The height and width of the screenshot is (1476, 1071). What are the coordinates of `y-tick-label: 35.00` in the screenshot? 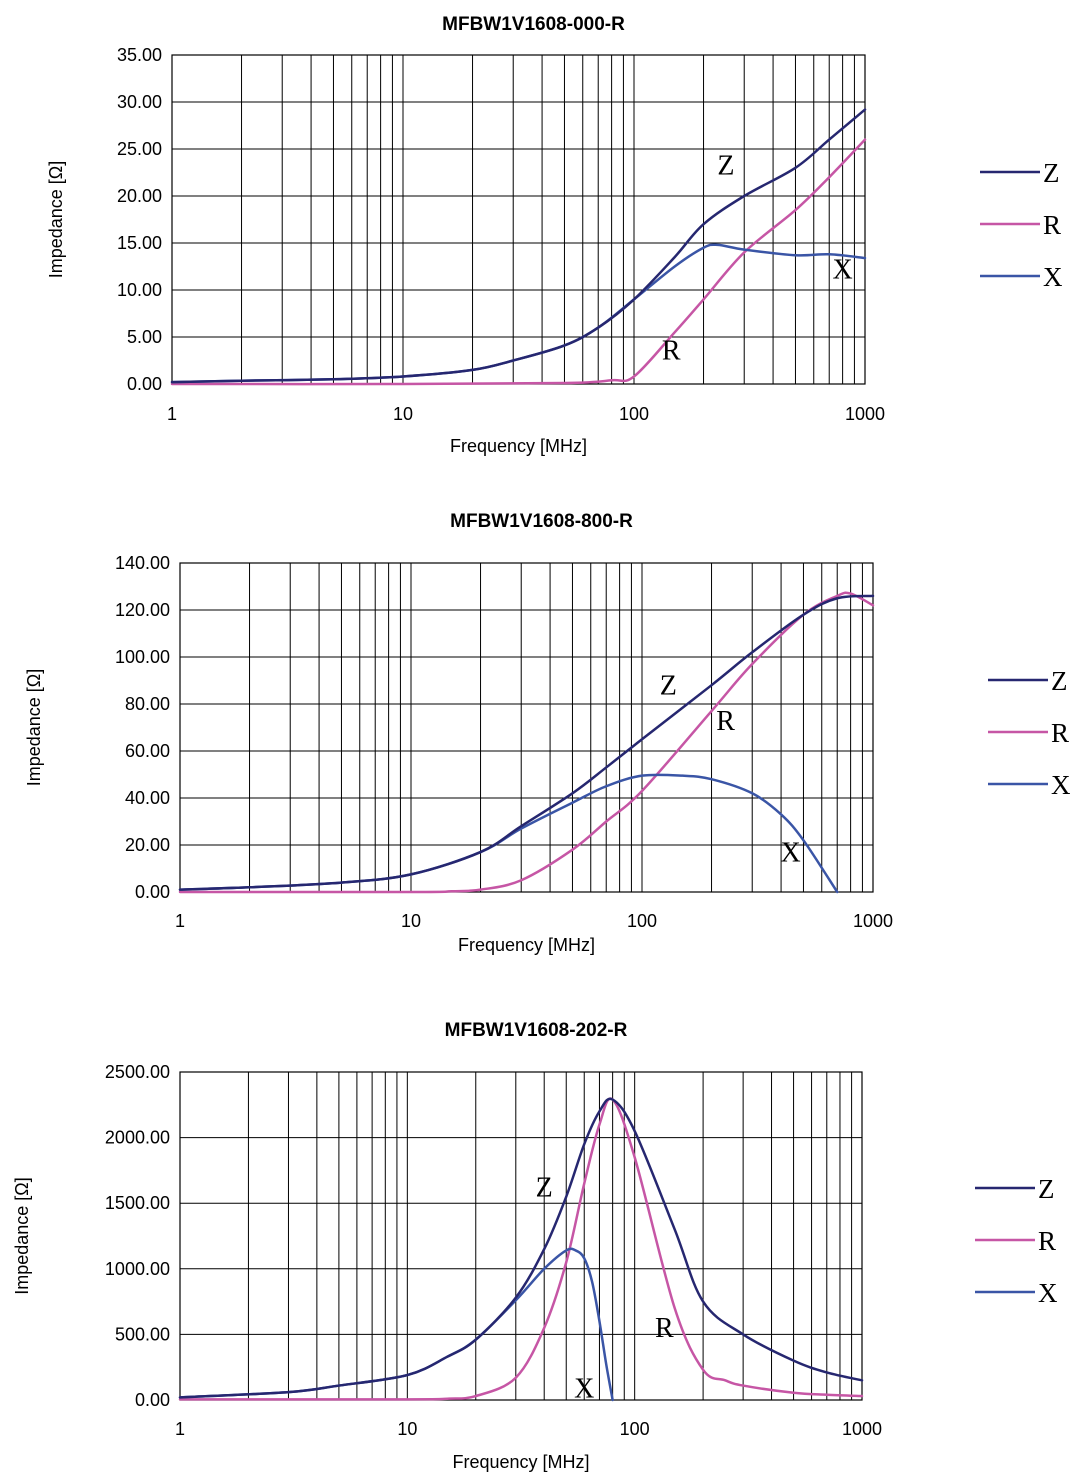 It's located at (139, 55).